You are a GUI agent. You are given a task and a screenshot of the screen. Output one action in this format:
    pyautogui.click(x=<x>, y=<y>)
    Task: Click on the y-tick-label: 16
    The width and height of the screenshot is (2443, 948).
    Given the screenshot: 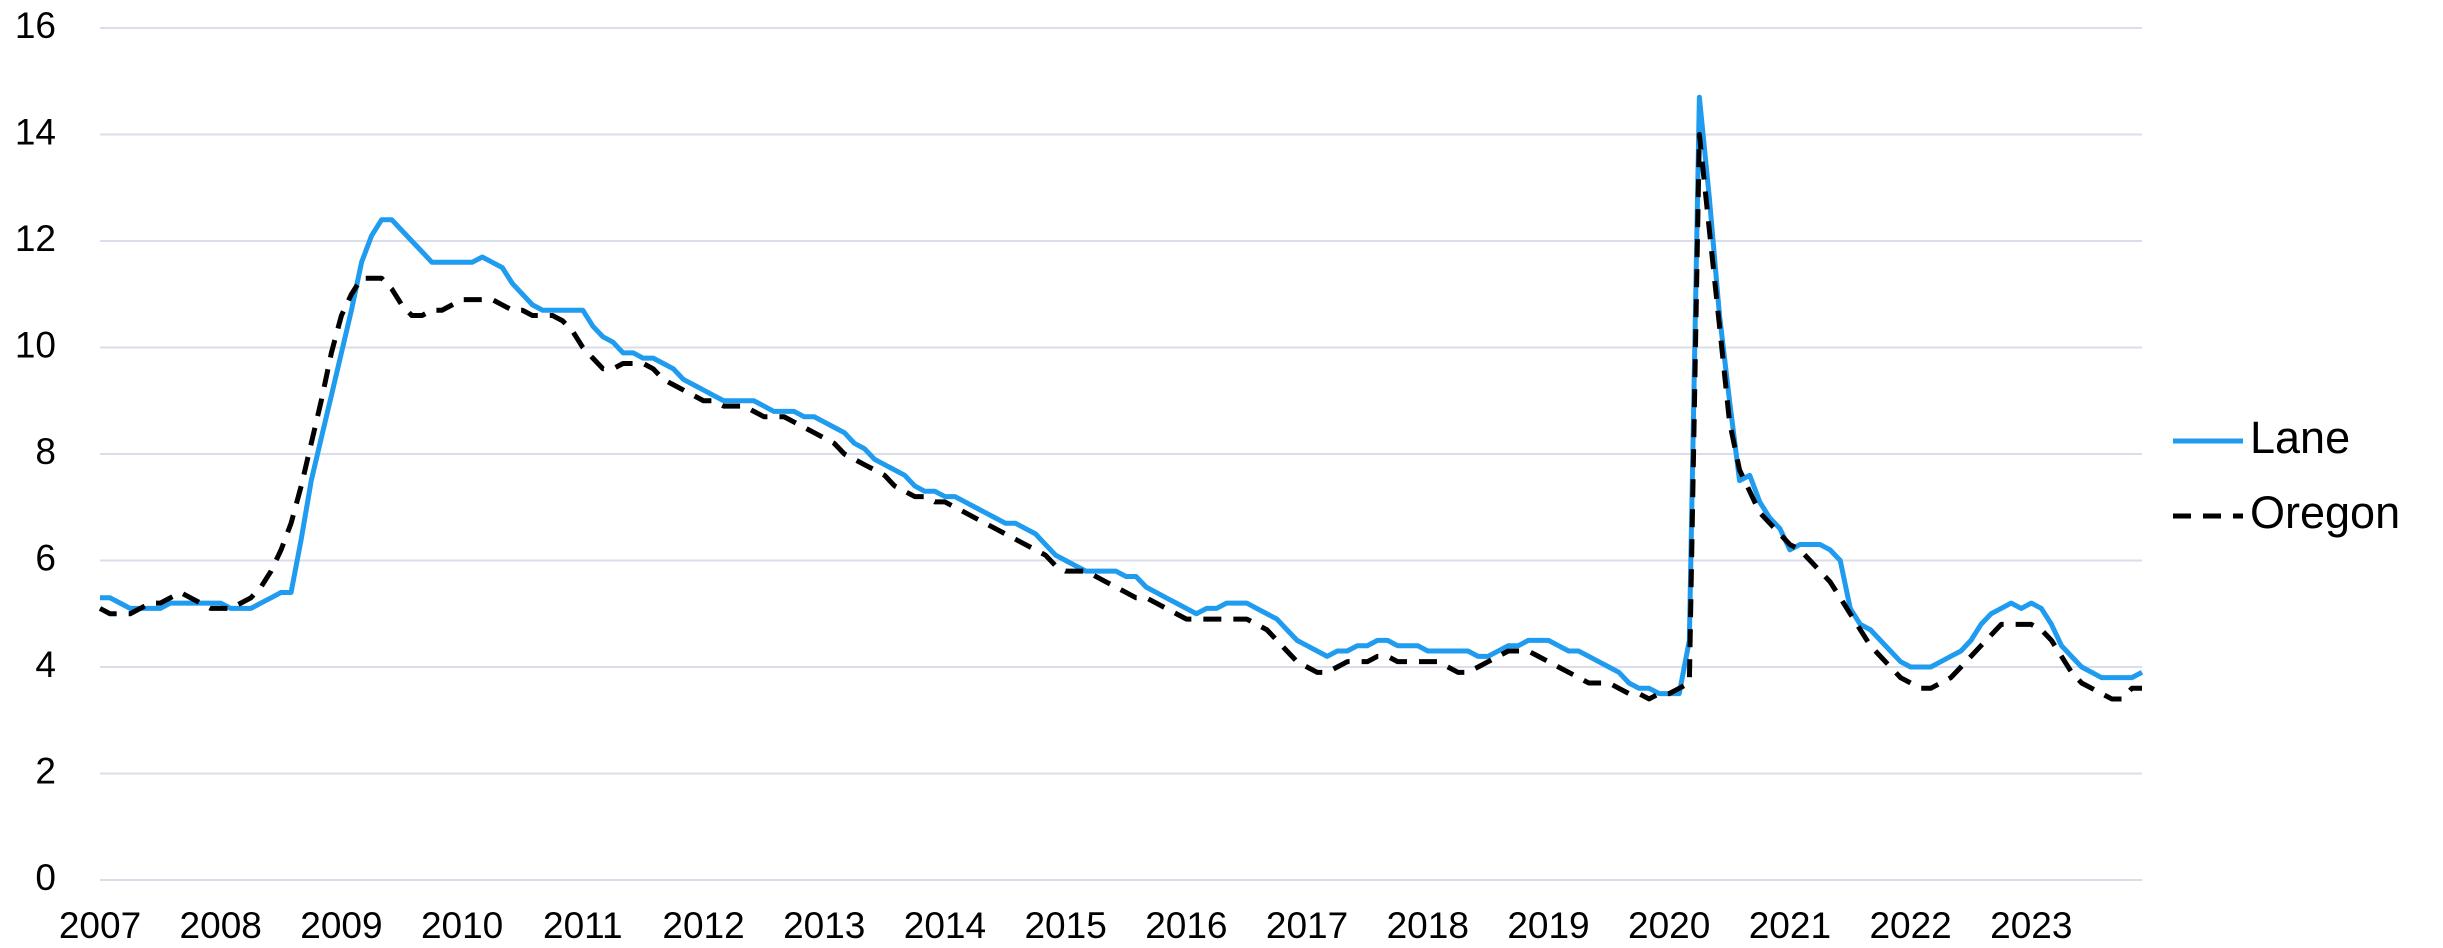 What is the action you would take?
    pyautogui.click(x=35, y=25)
    